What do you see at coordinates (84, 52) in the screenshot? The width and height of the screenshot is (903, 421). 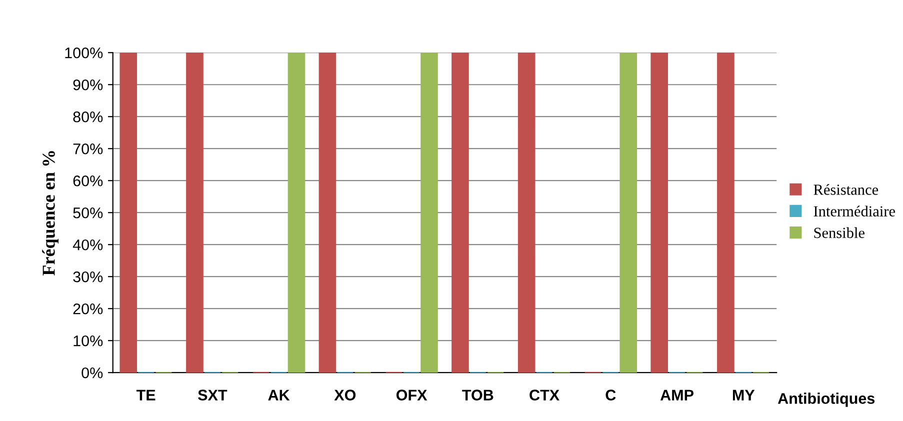 I see `y-tick-label: 100%` at bounding box center [84, 52].